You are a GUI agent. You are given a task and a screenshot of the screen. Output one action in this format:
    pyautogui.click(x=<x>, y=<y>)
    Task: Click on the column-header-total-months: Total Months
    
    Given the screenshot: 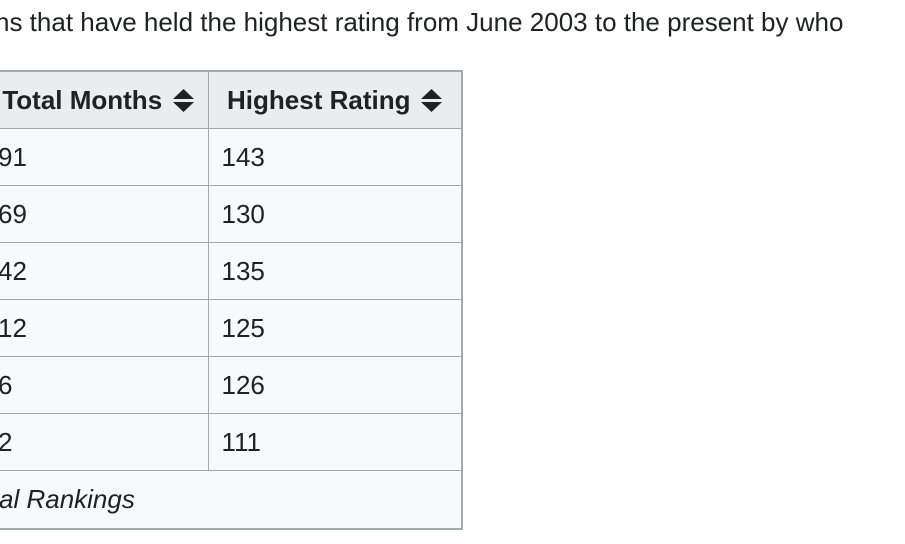 What is the action you would take?
    pyautogui.click(x=104, y=99)
    